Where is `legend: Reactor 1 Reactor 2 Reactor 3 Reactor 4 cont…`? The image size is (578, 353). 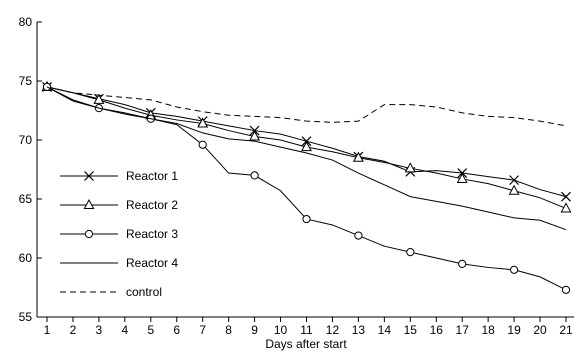 legend: Reactor 1 Reactor 2 Reactor 3 Reactor 4 cont… is located at coordinates (119, 234).